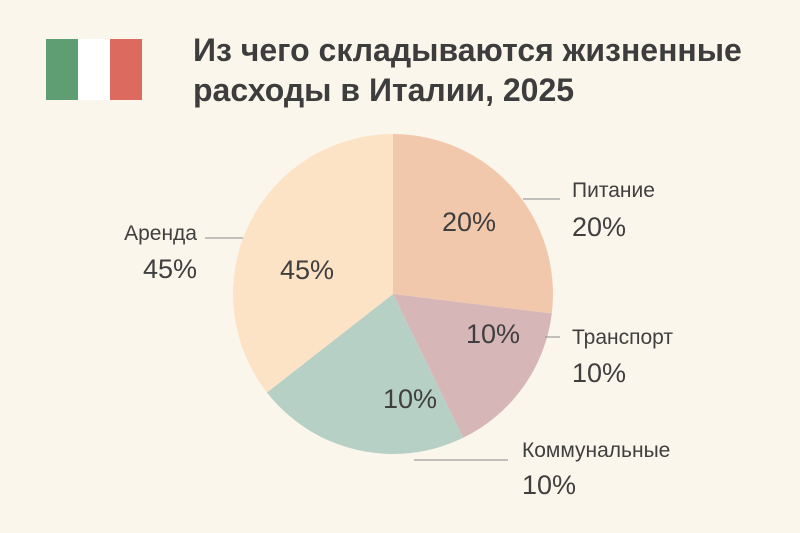 This screenshot has width=800, height=533. What do you see at coordinates (126, 69) in the screenshot?
I see `flag-red-stripe` at bounding box center [126, 69].